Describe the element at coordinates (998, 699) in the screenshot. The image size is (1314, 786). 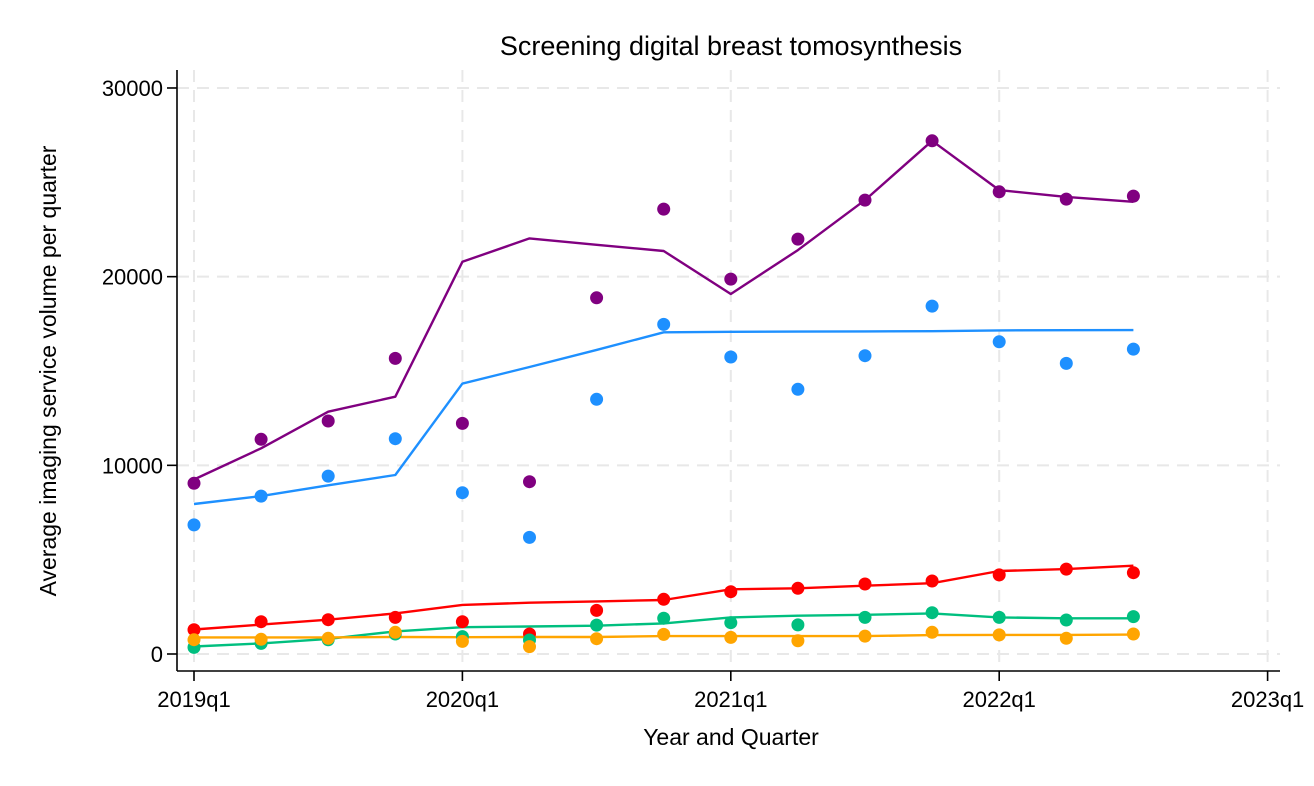
I see `x-tick-label: 2022q1` at that location.